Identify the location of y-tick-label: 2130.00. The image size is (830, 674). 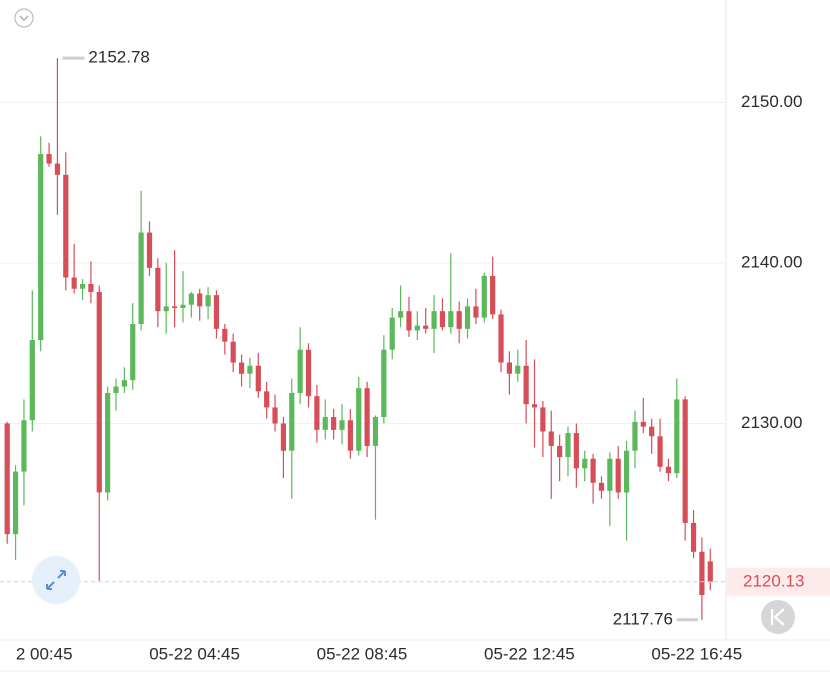
(771, 422).